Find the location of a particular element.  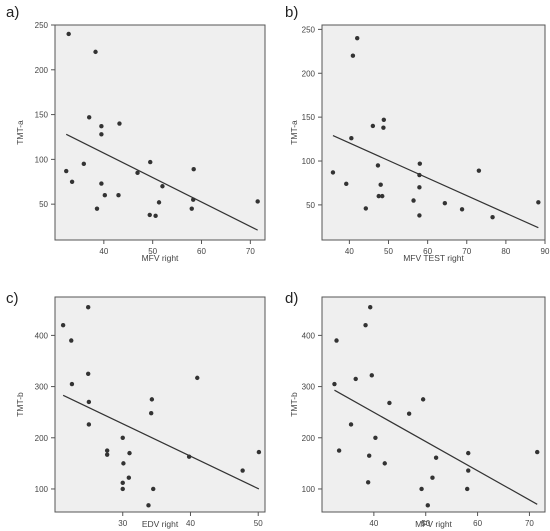

panel-letter-d: d) is located at coordinates (292, 298).